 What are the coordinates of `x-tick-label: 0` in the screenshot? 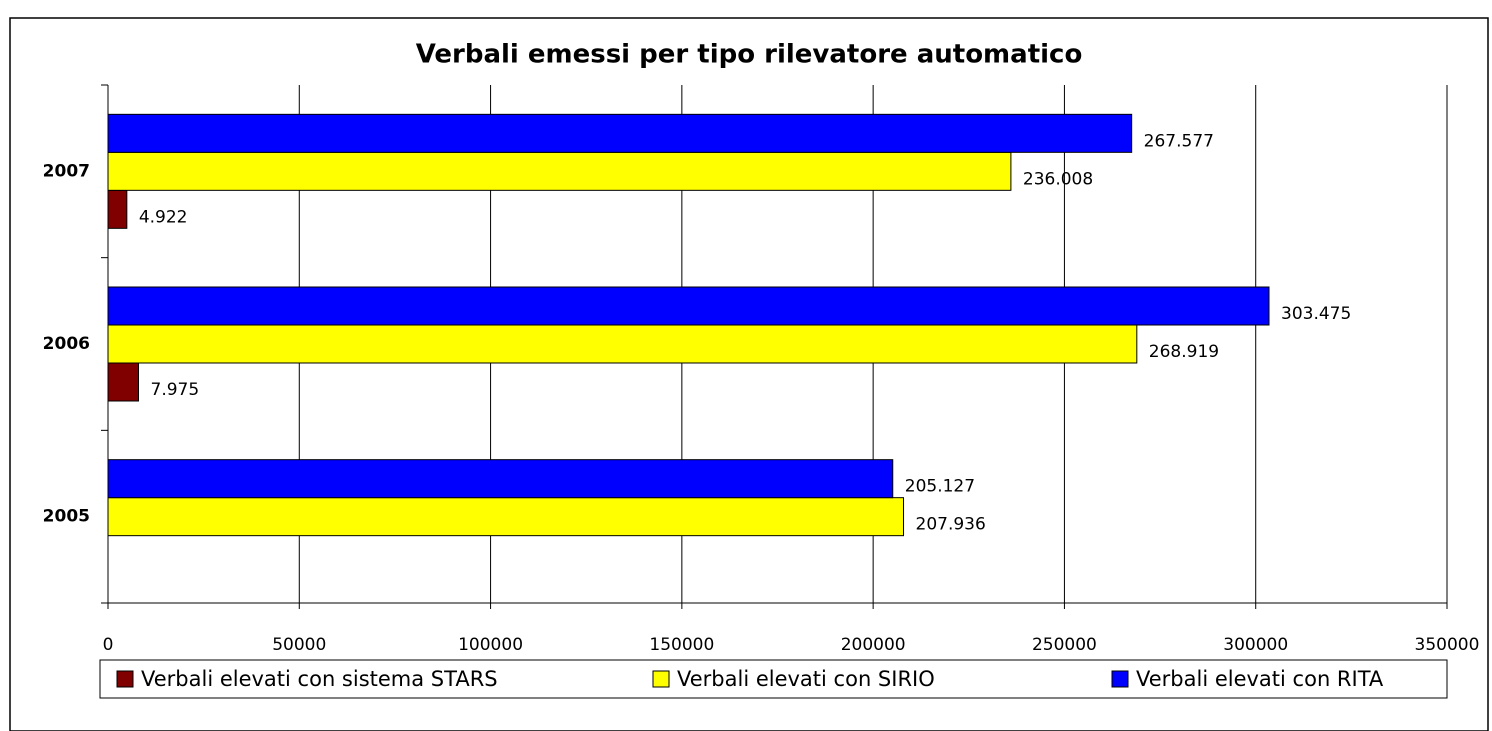 It's located at (108, 645).